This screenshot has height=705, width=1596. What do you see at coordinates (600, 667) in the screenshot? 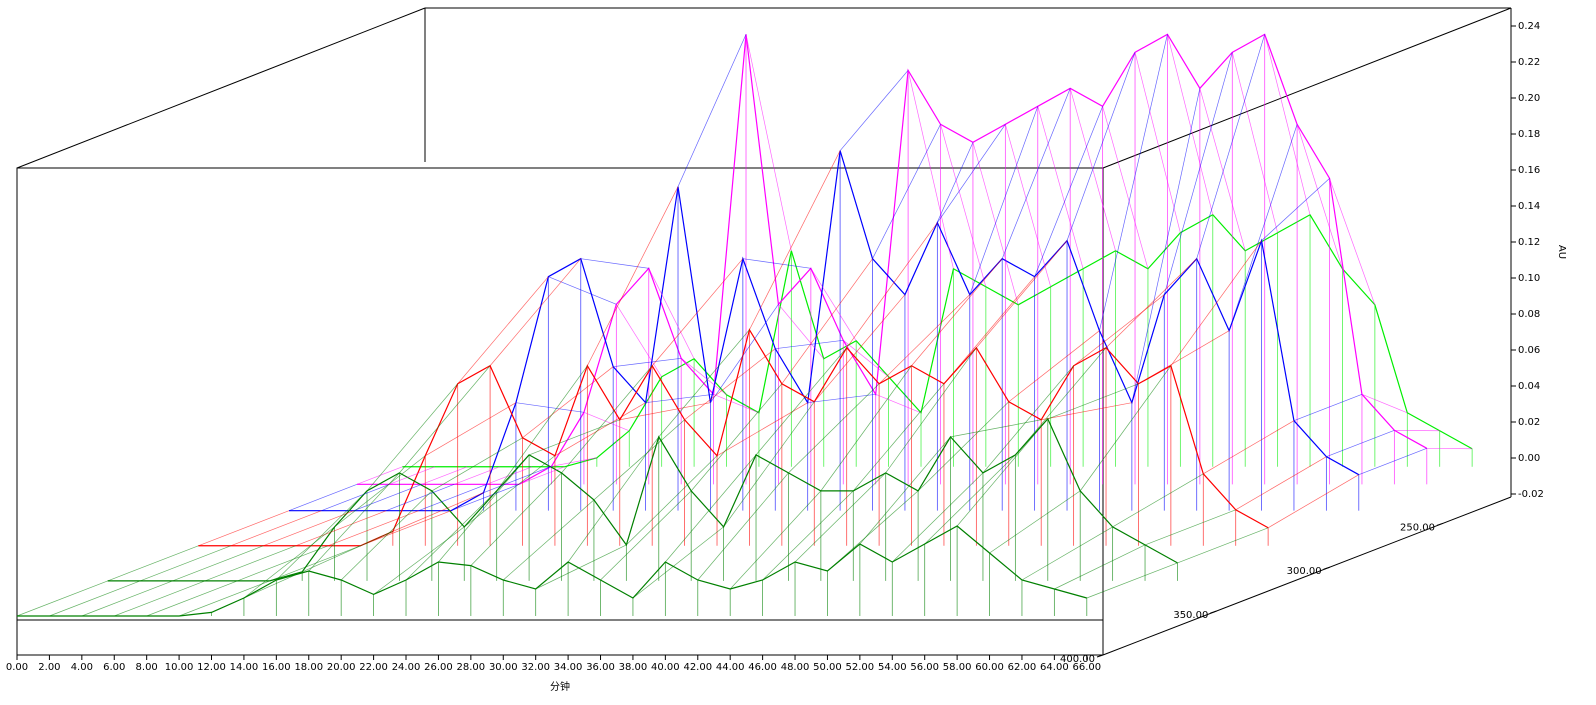
I see `x-tick-label: 36.00` at bounding box center [600, 667].